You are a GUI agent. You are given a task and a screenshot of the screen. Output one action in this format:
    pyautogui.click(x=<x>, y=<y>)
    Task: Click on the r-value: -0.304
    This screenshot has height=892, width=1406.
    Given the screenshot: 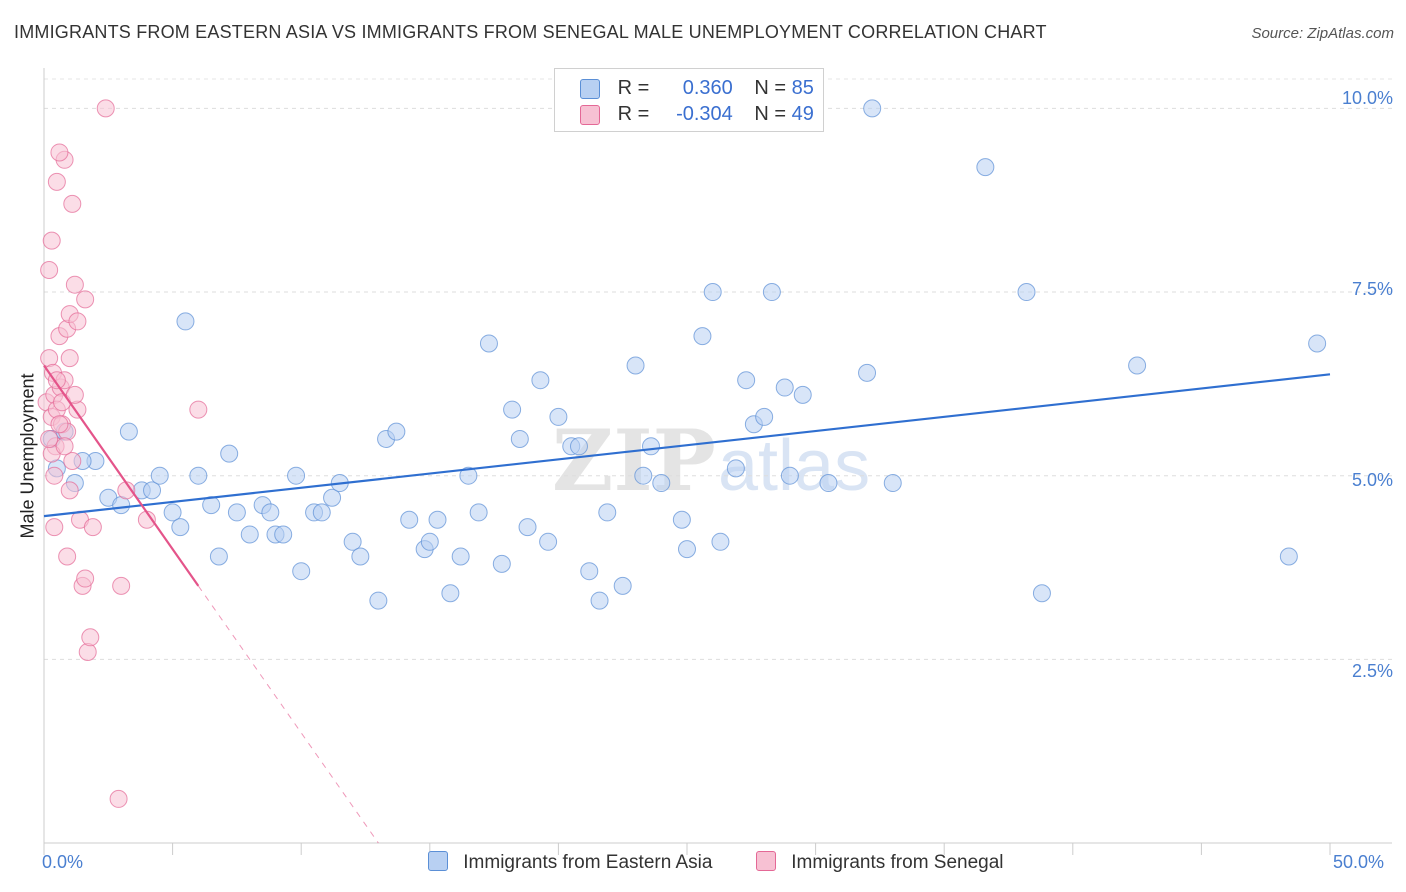 What is the action you would take?
    pyautogui.click(x=704, y=114)
    